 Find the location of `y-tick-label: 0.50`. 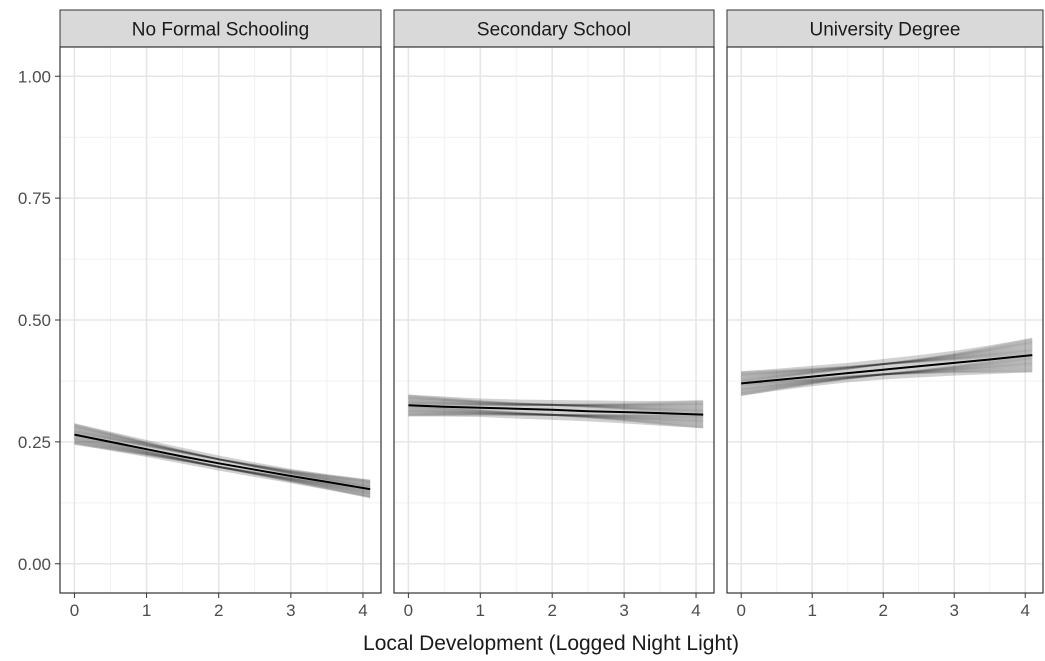

y-tick-label: 0.50 is located at coordinates (34, 320).